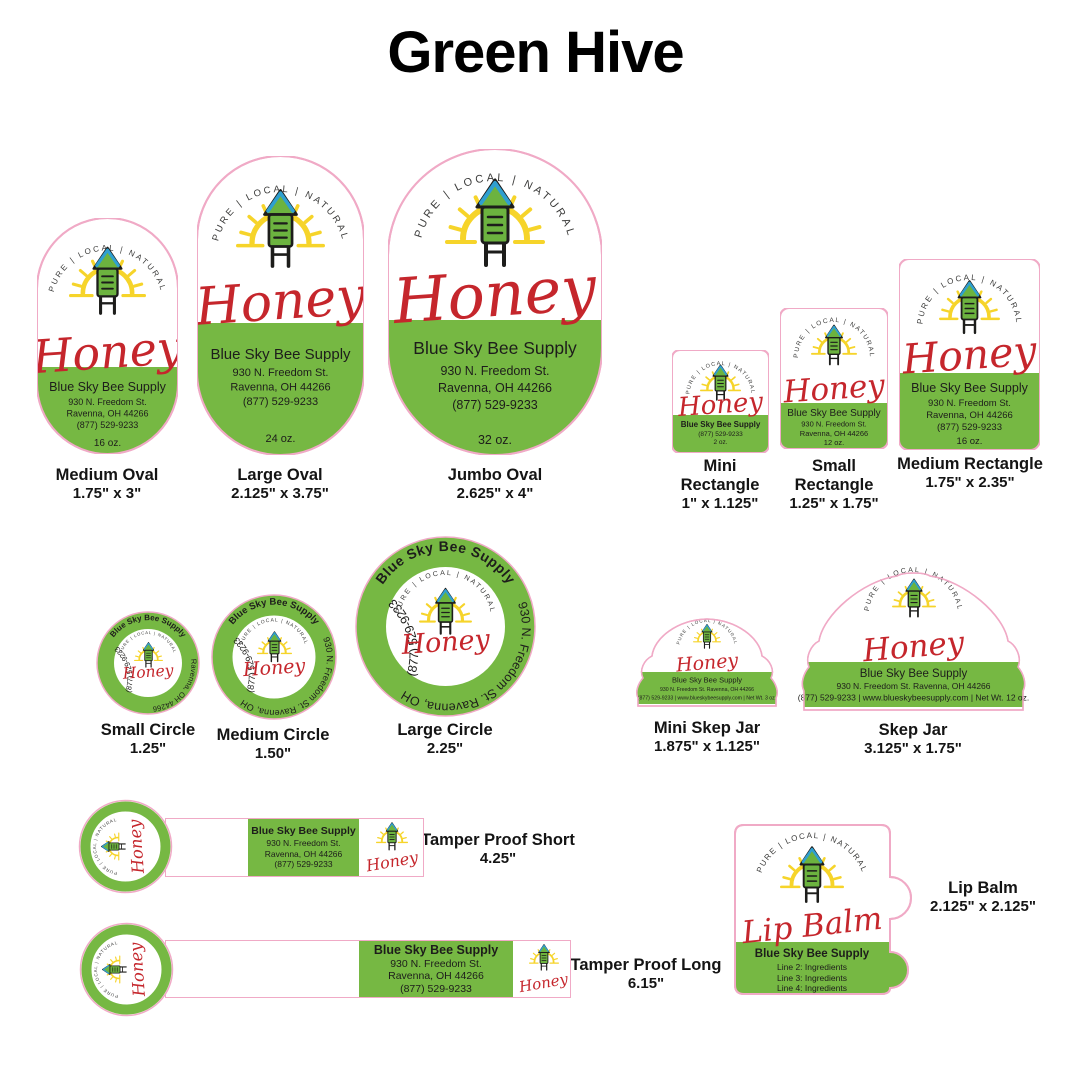  Describe the element at coordinates (983, 888) in the screenshot. I see `label-name: Lip Balm` at that location.